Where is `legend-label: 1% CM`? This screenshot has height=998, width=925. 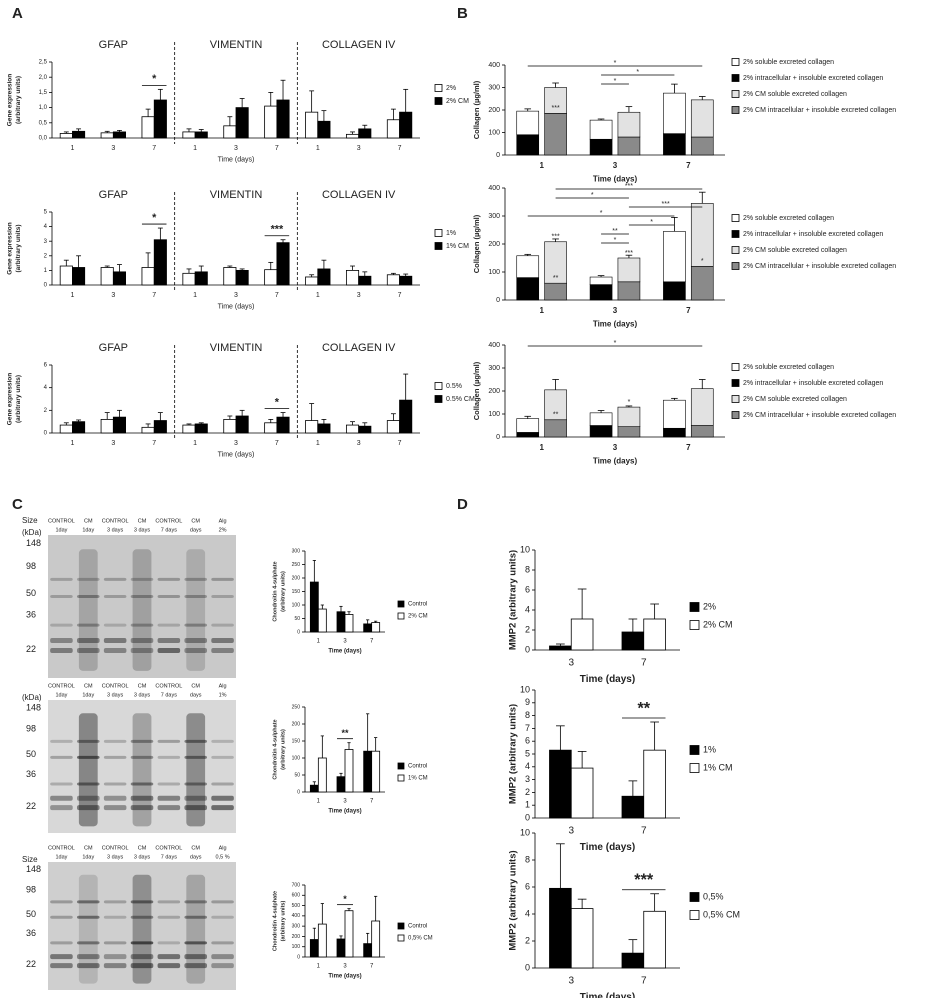
legend-label: 1% CM is located at coordinates (457, 246).